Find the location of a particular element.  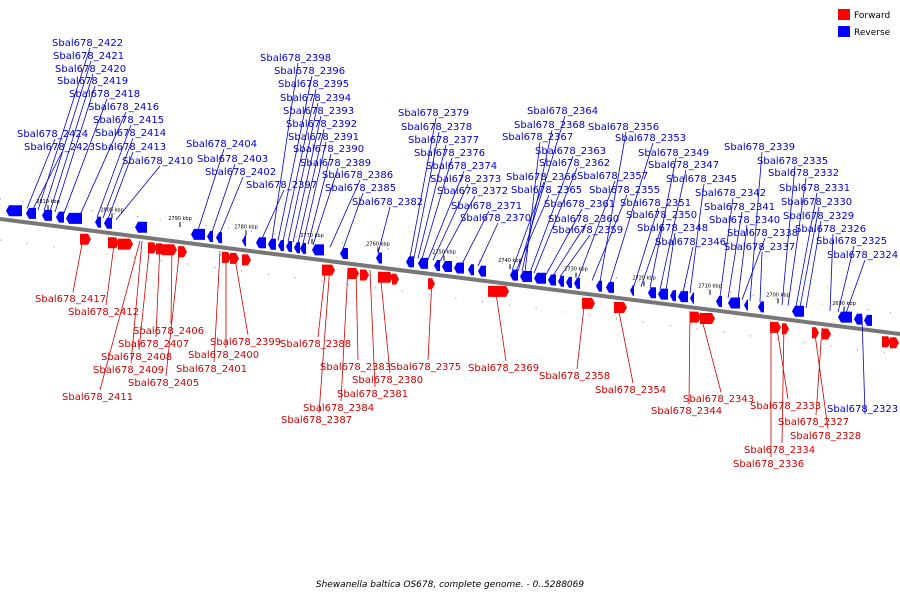

gene-label-sbal678-2337: Sbal678_2337 is located at coordinates (759, 247).